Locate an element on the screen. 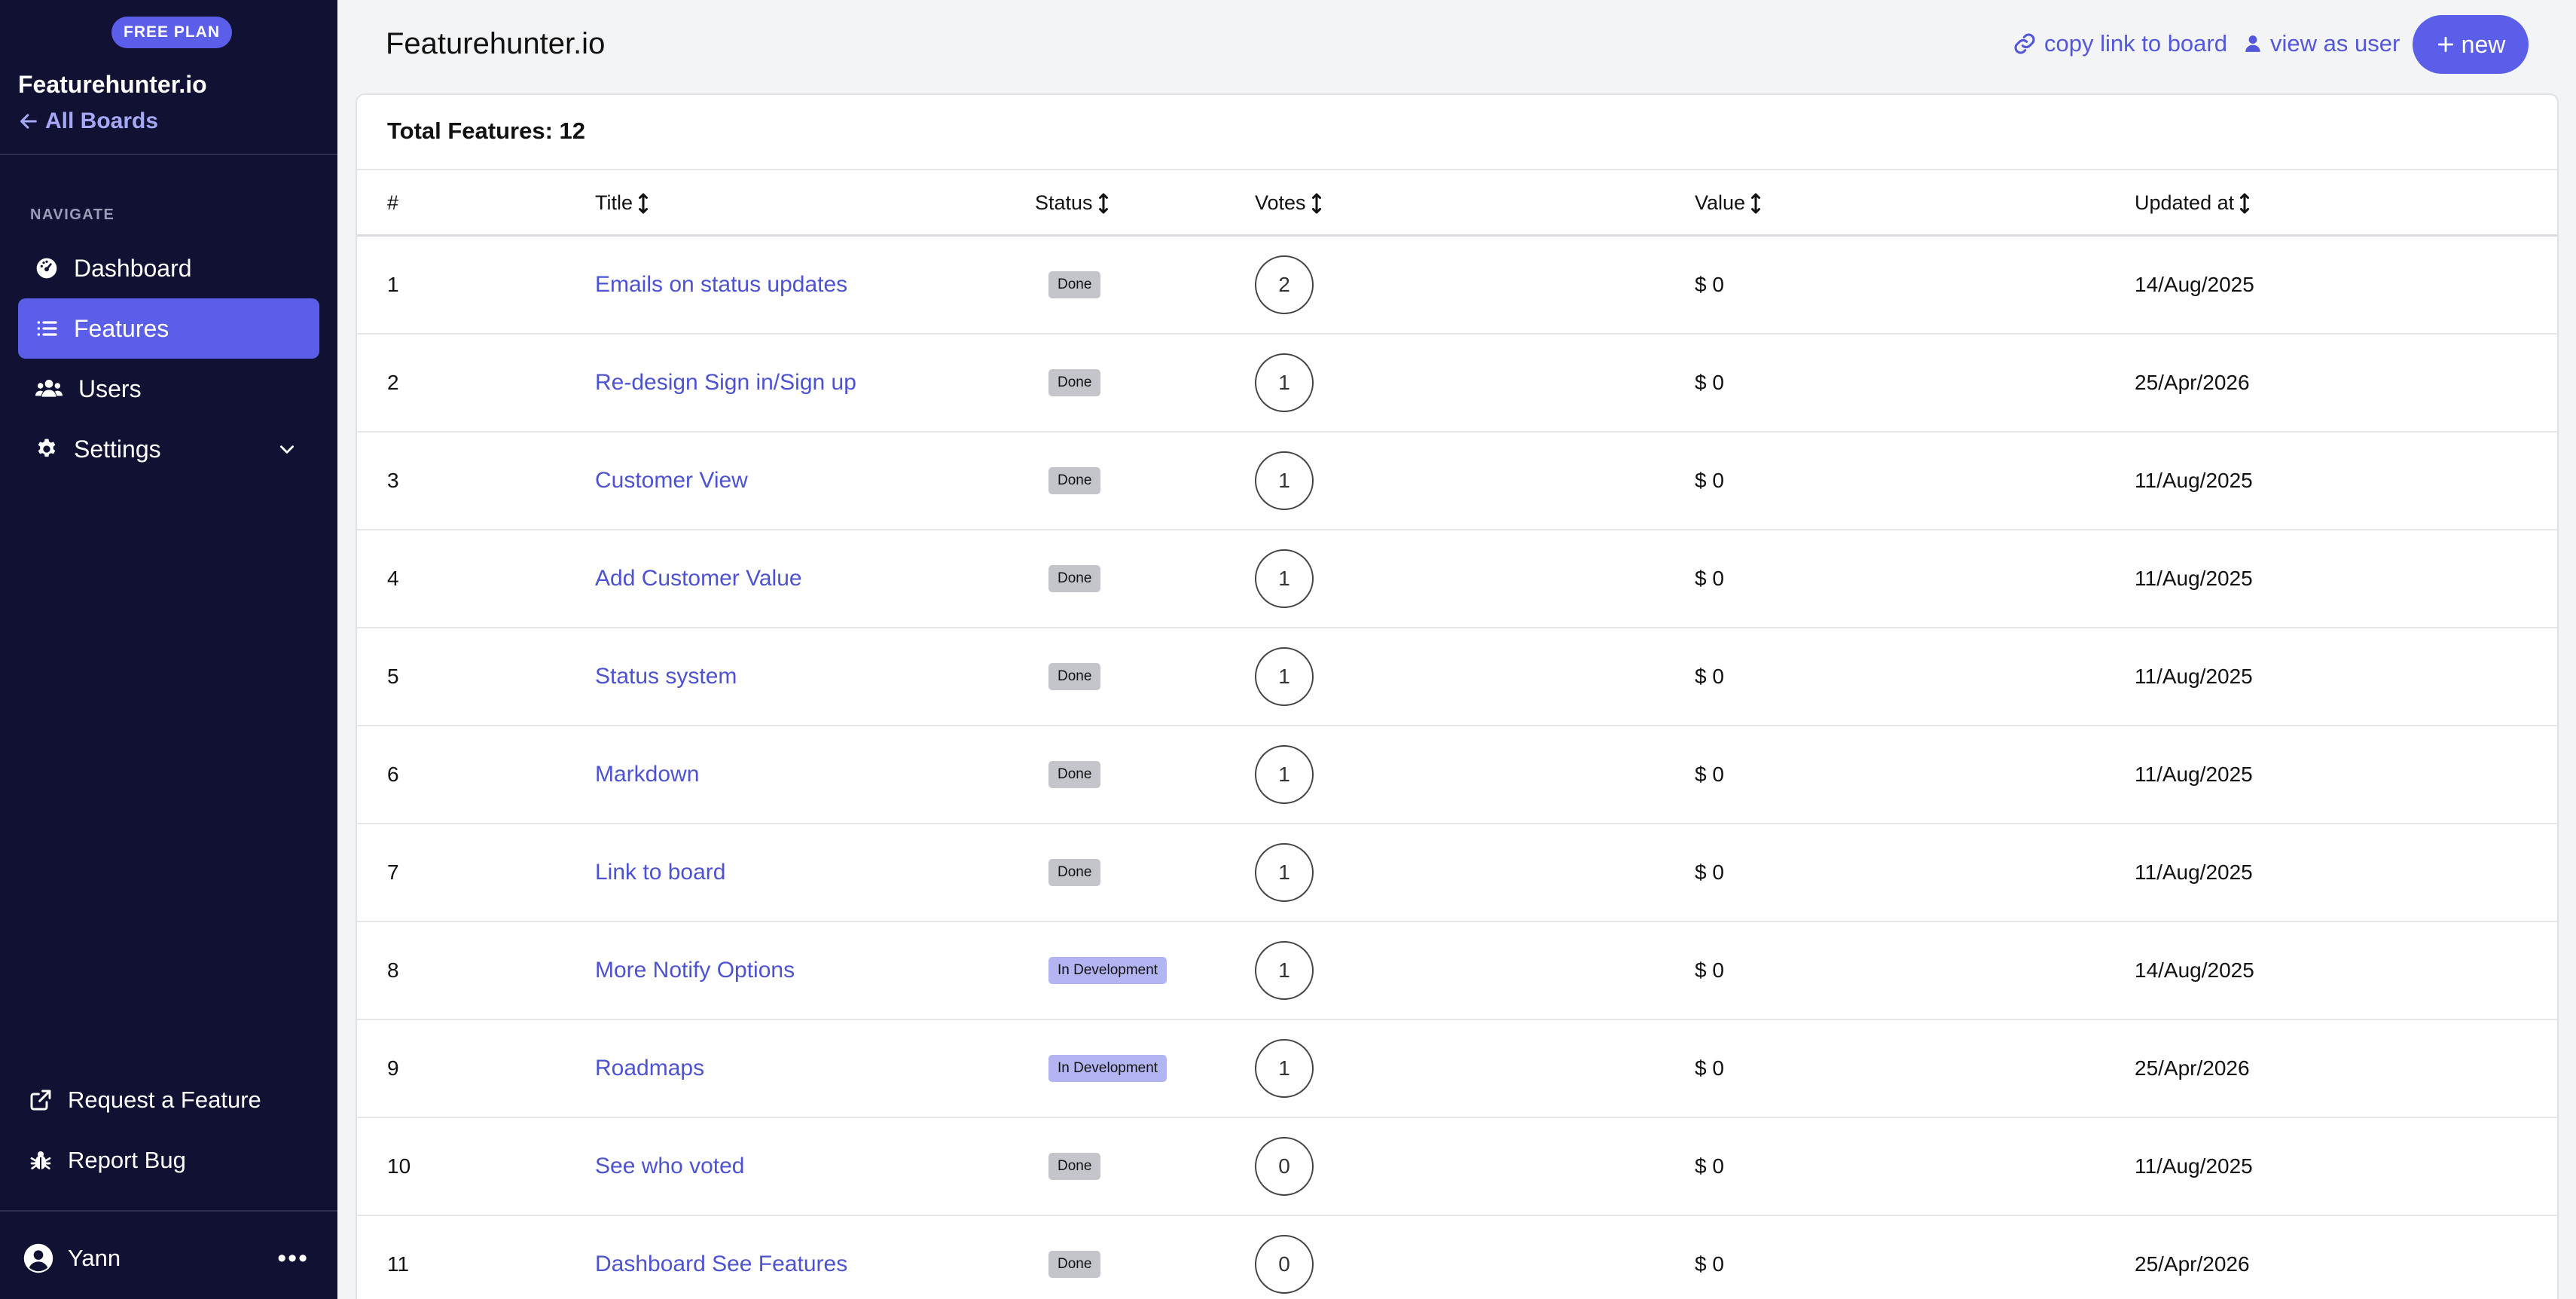 This screenshot has height=1299, width=2576. sidebar-item-dashboard: Dashboard is located at coordinates (169, 268).